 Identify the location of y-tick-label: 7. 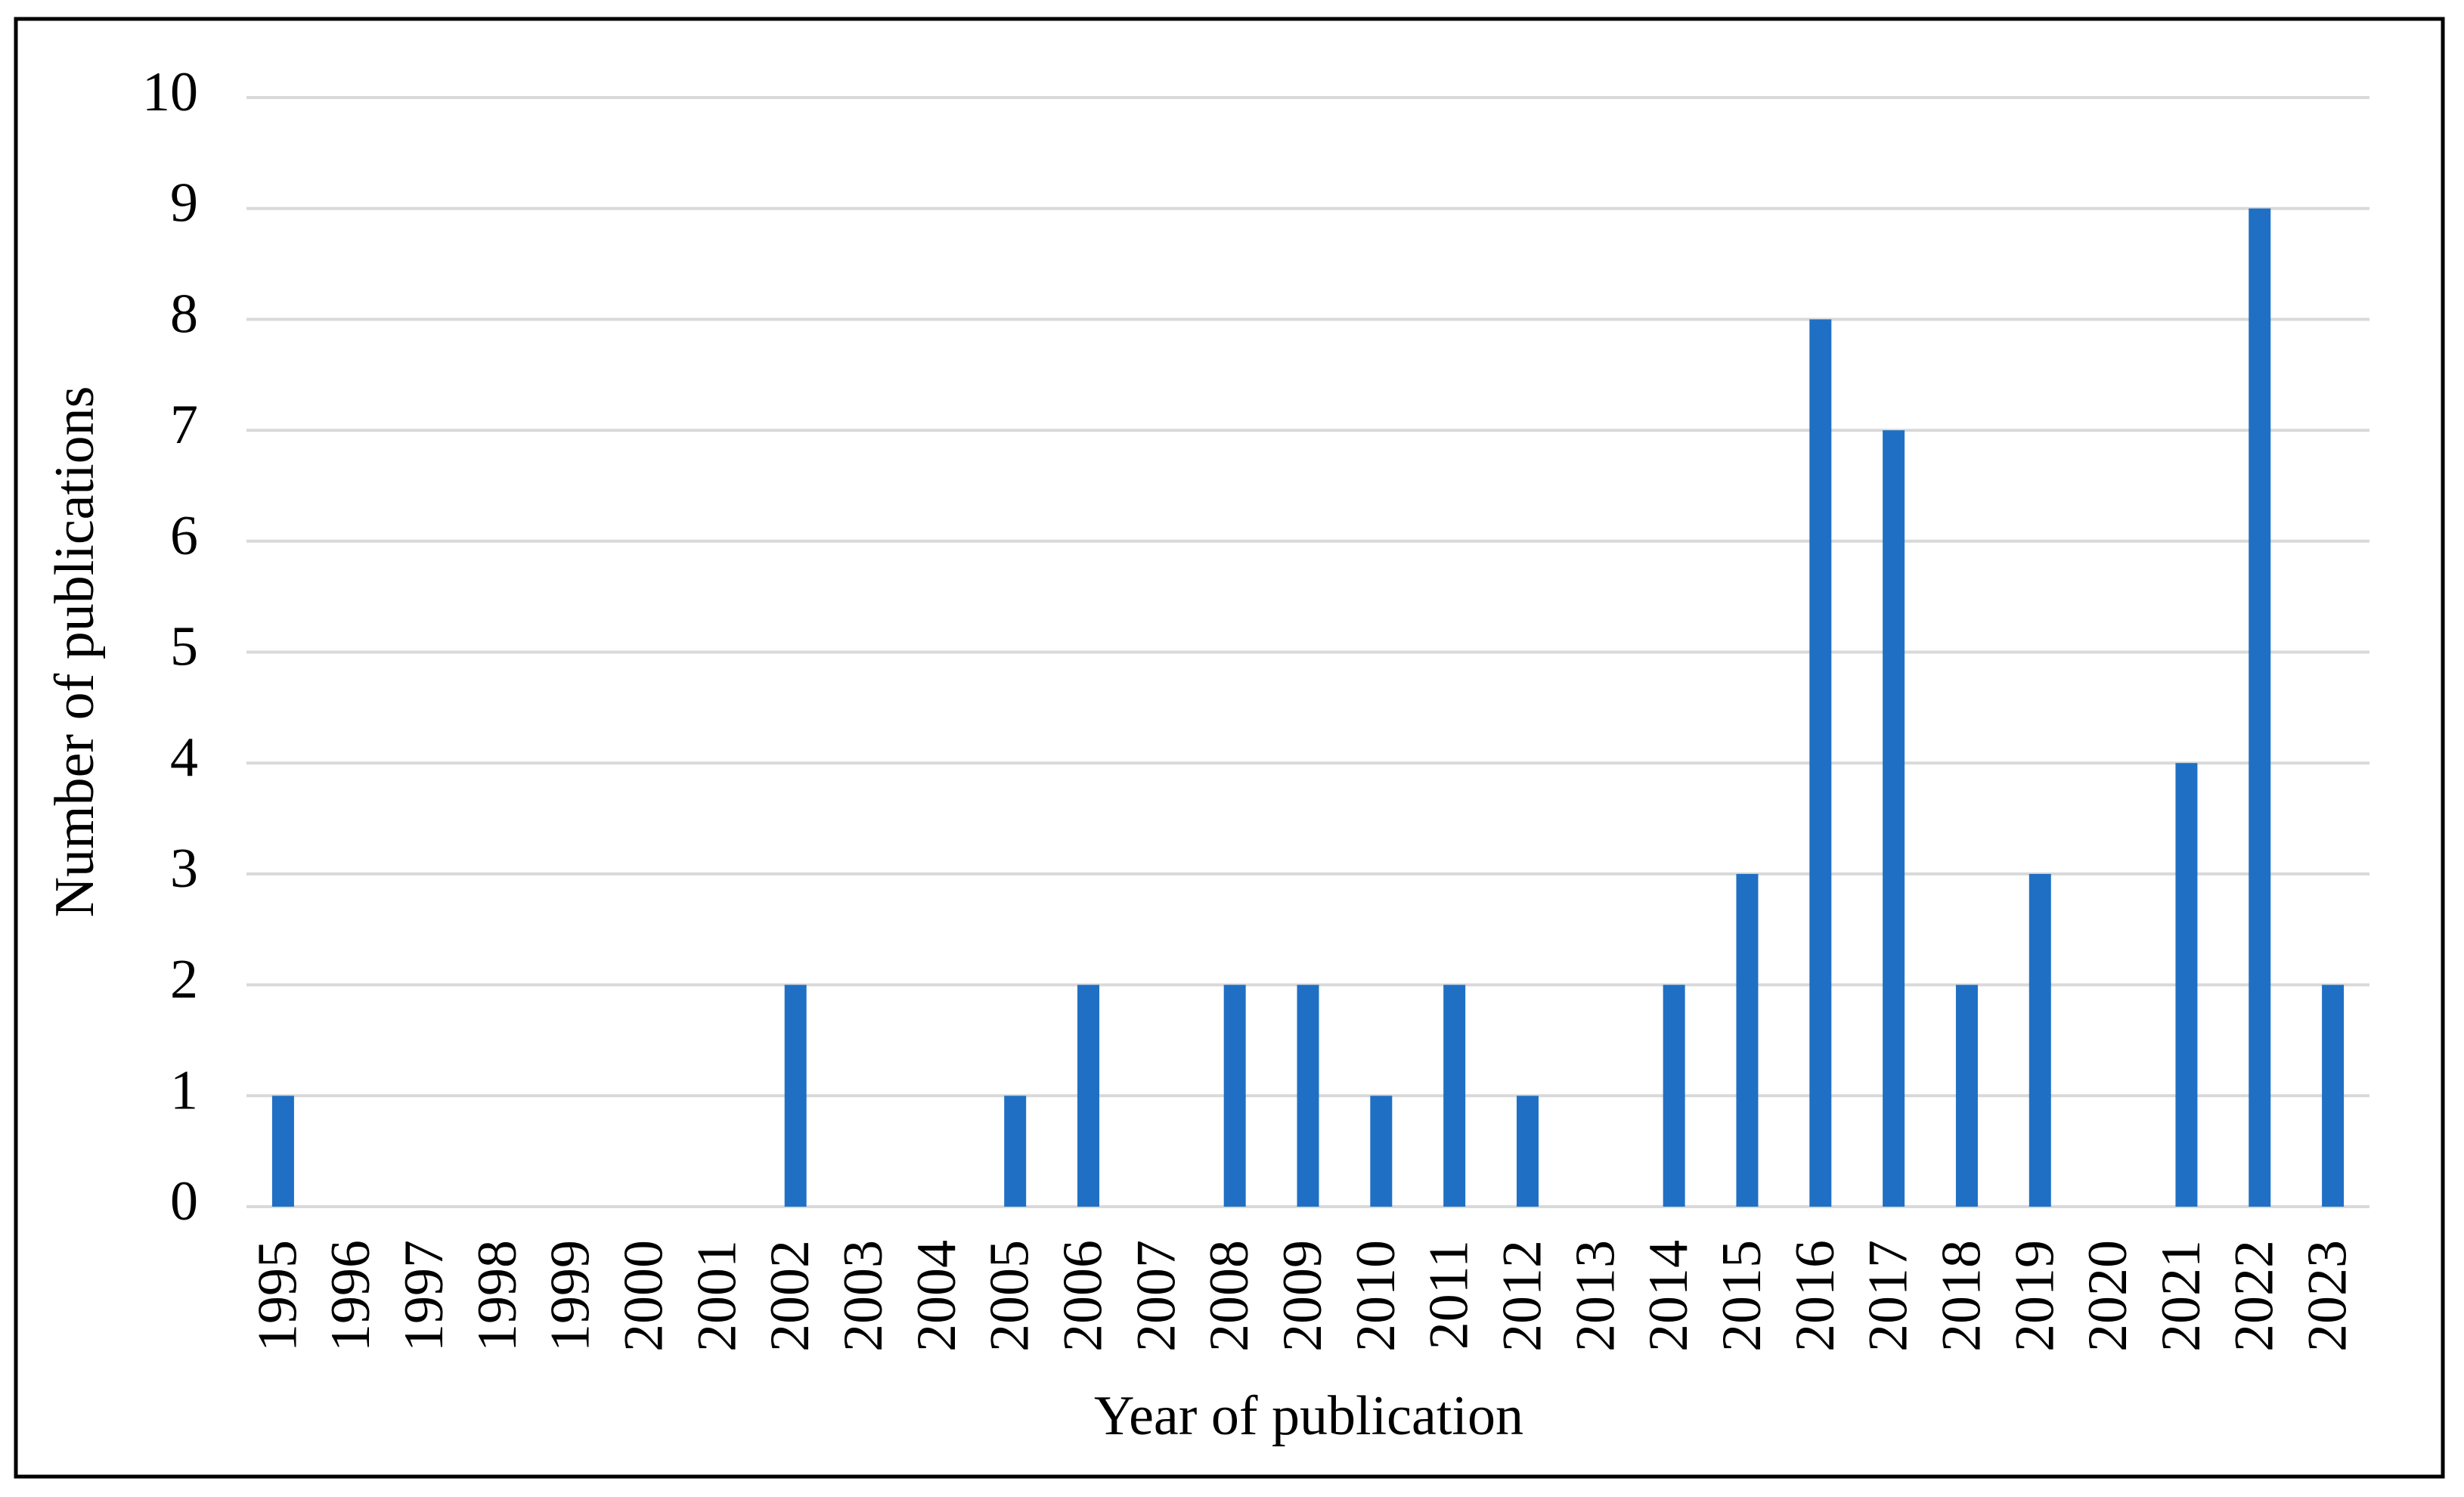
(184, 425).